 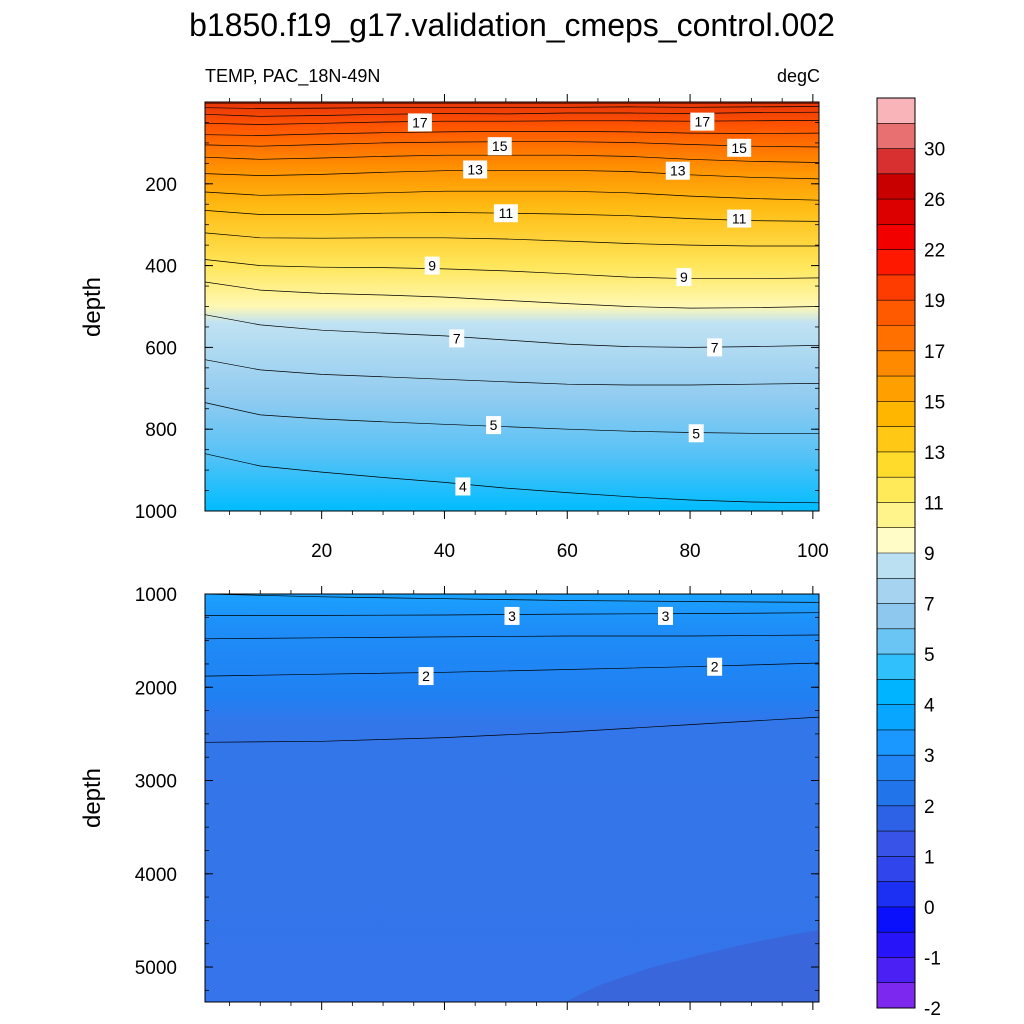 I want to click on colorbar-label: 4, so click(x=929, y=706).